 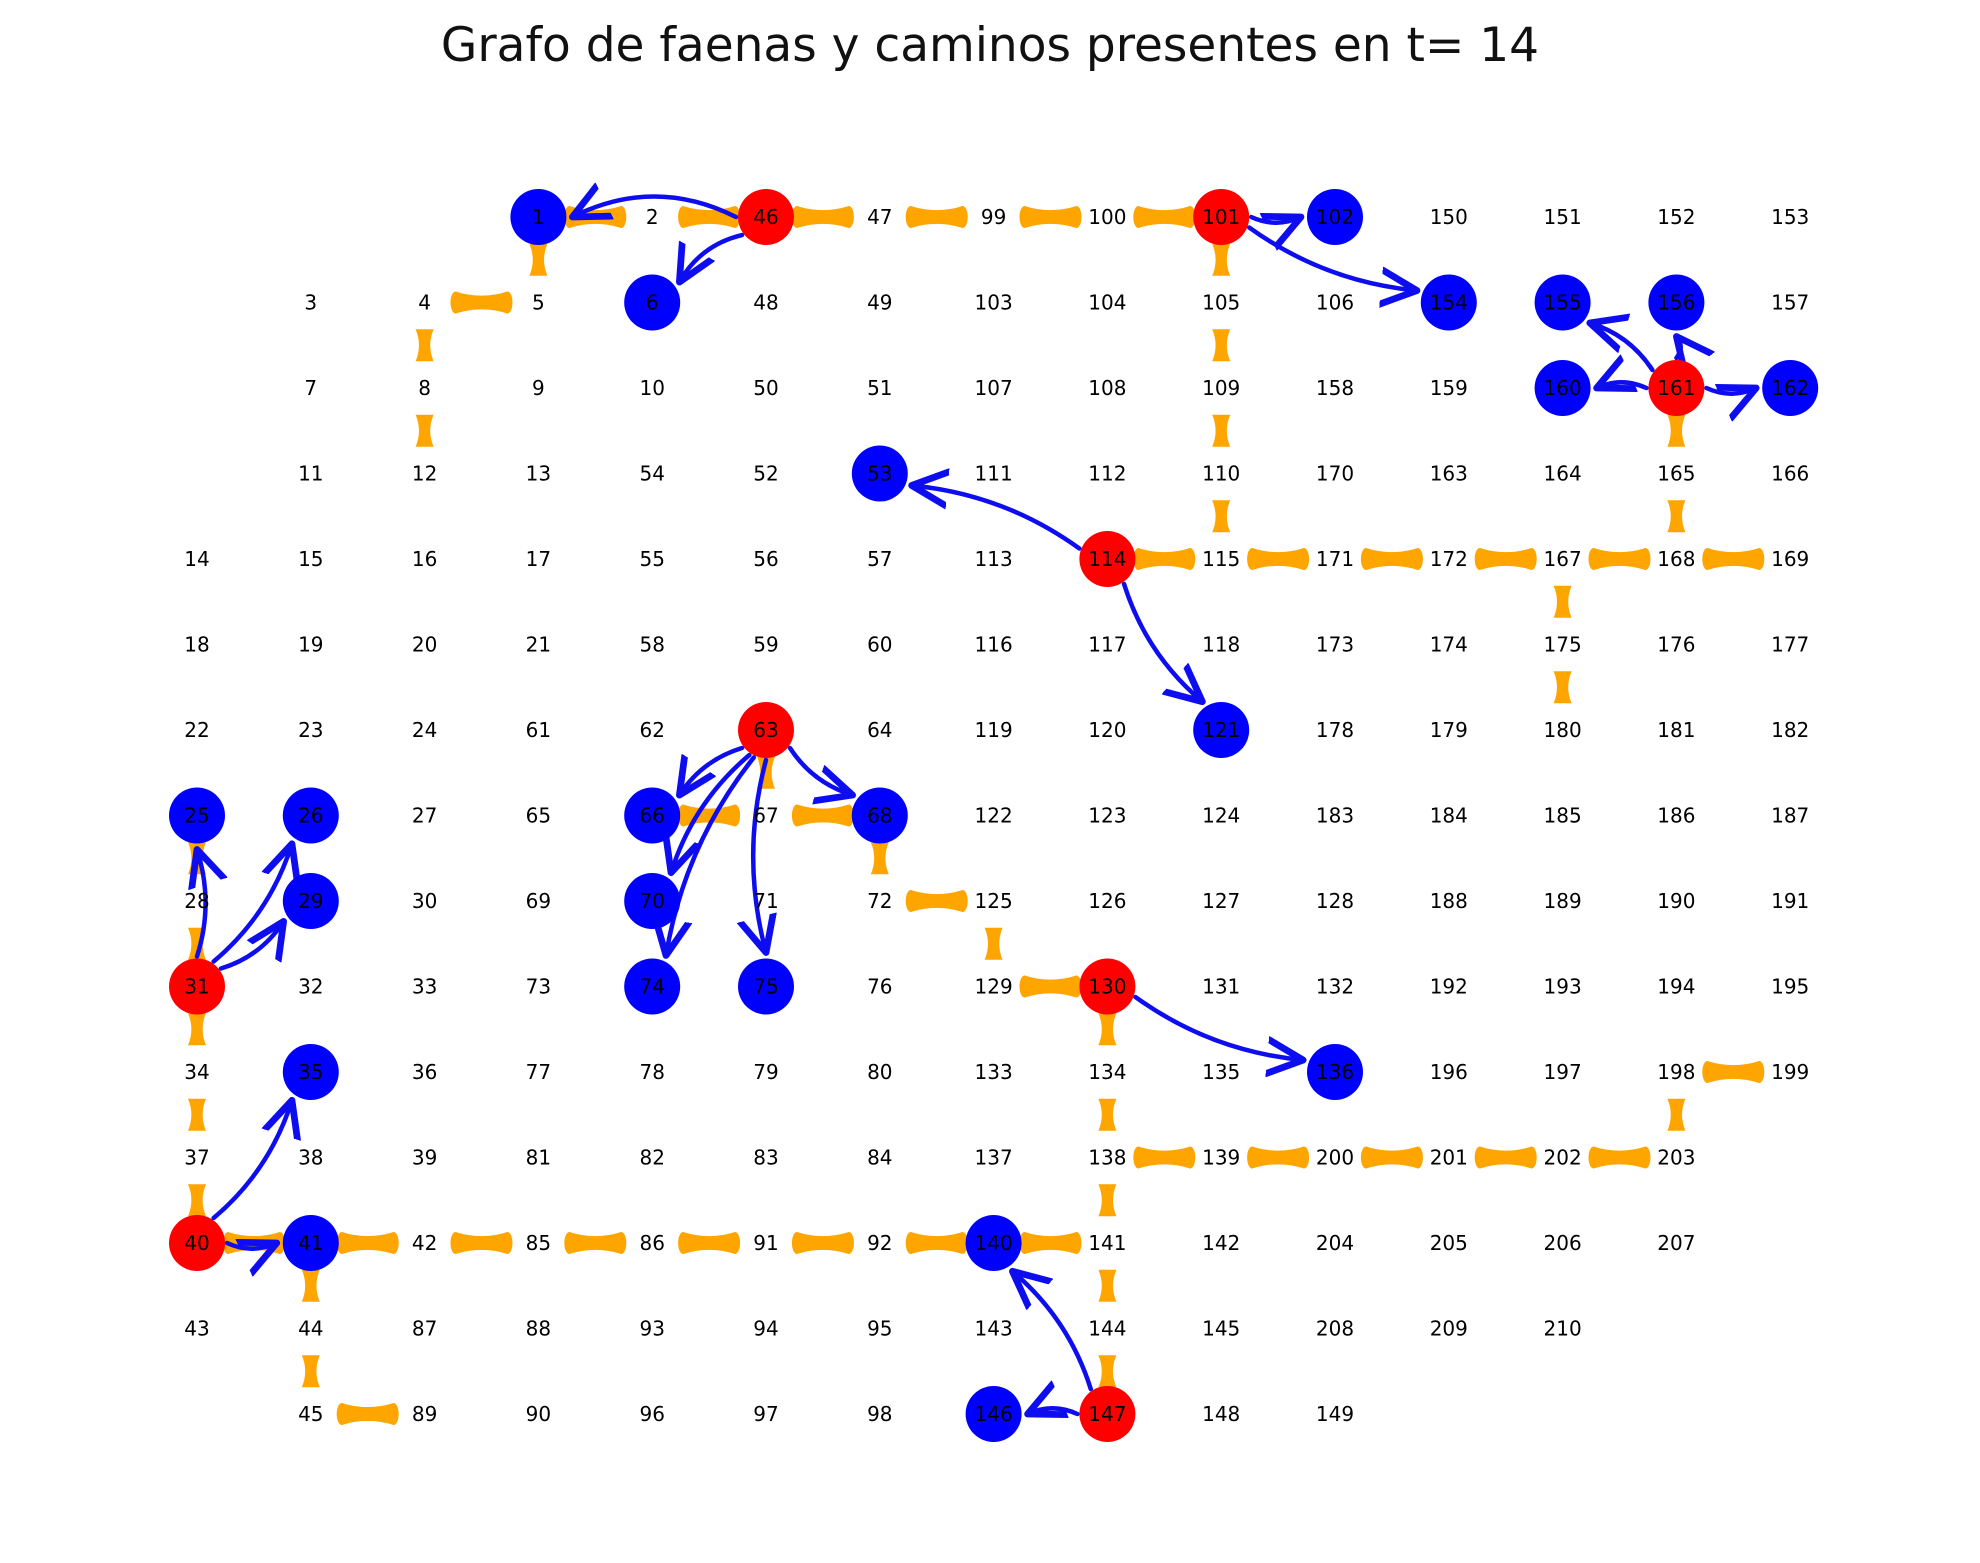 I want to click on node-label-141: 141, so click(x=1107, y=1243).